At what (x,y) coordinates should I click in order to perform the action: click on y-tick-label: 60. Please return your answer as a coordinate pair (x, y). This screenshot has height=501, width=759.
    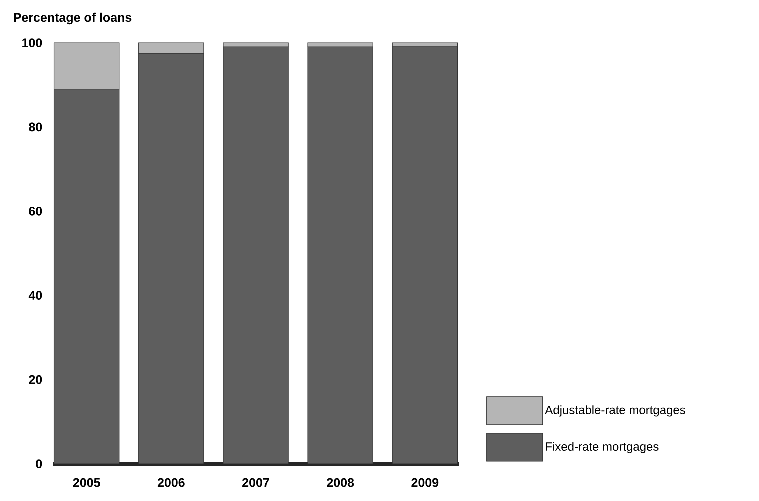
    Looking at the image, I should click on (35, 211).